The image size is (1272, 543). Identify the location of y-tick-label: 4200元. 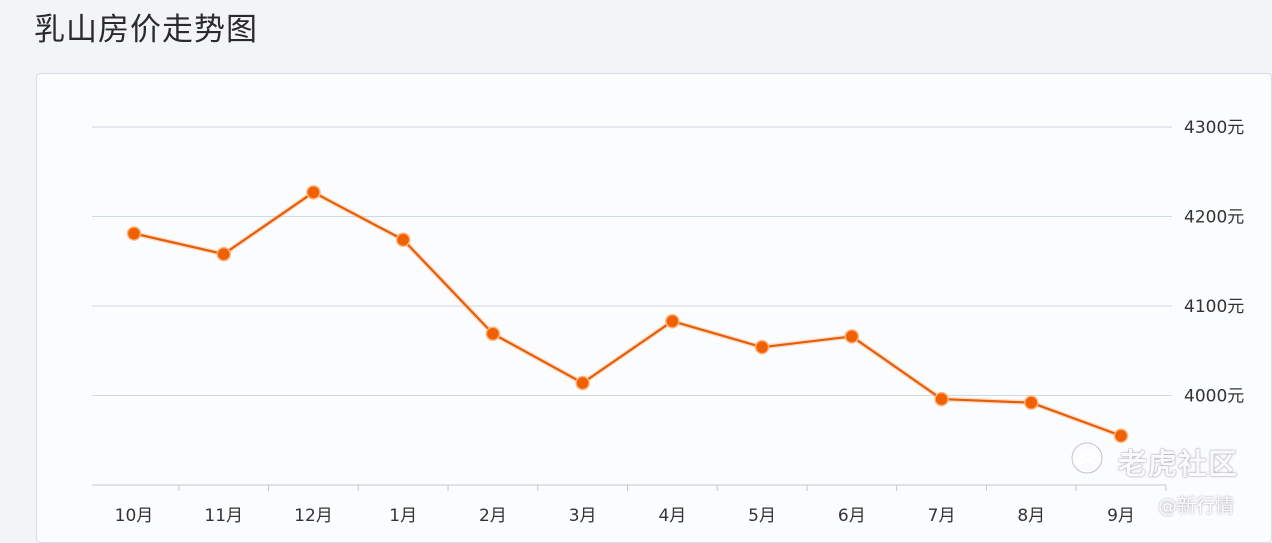
(1214, 218).